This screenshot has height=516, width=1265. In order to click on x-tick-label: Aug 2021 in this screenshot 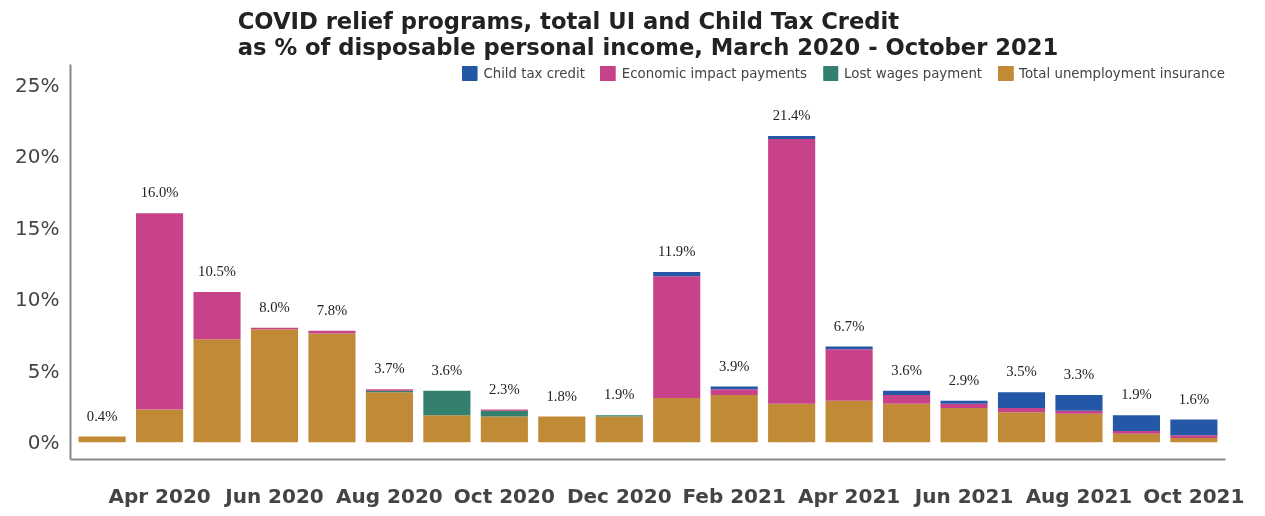, I will do `click(1079, 495)`.